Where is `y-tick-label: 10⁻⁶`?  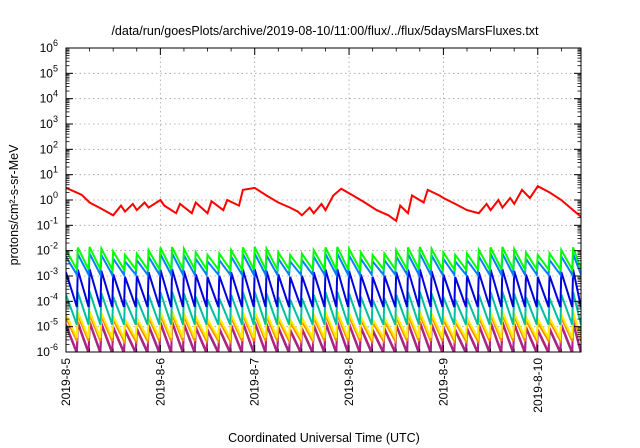
y-tick-label: 10⁻⁶ is located at coordinates (47, 350).